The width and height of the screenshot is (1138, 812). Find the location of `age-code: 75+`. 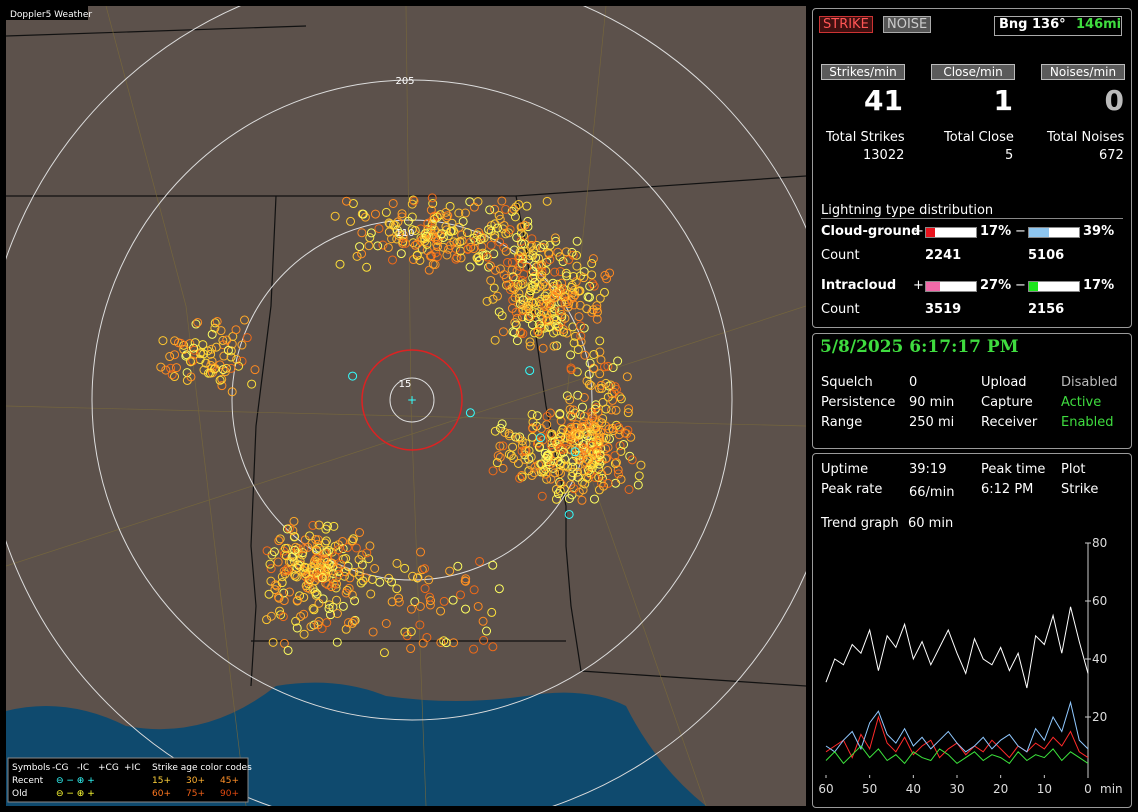

age-code: 75+ is located at coordinates (195, 794).